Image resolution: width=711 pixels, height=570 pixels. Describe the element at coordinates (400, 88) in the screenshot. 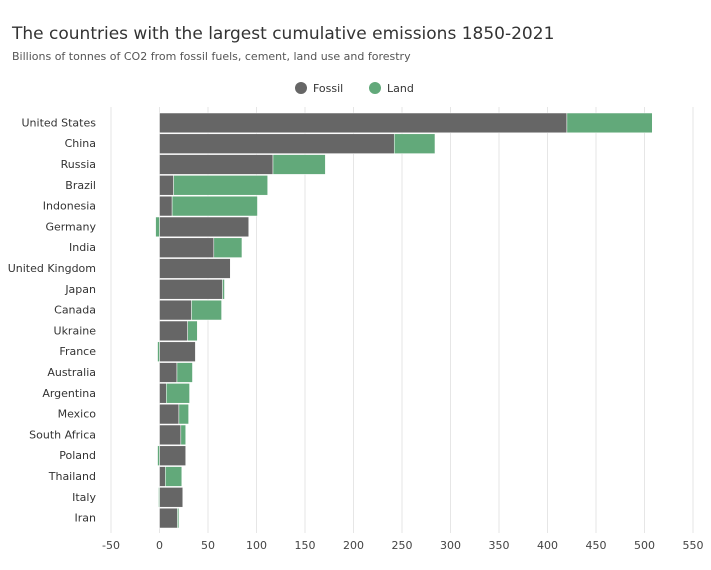

I see `legend-label: Land` at that location.